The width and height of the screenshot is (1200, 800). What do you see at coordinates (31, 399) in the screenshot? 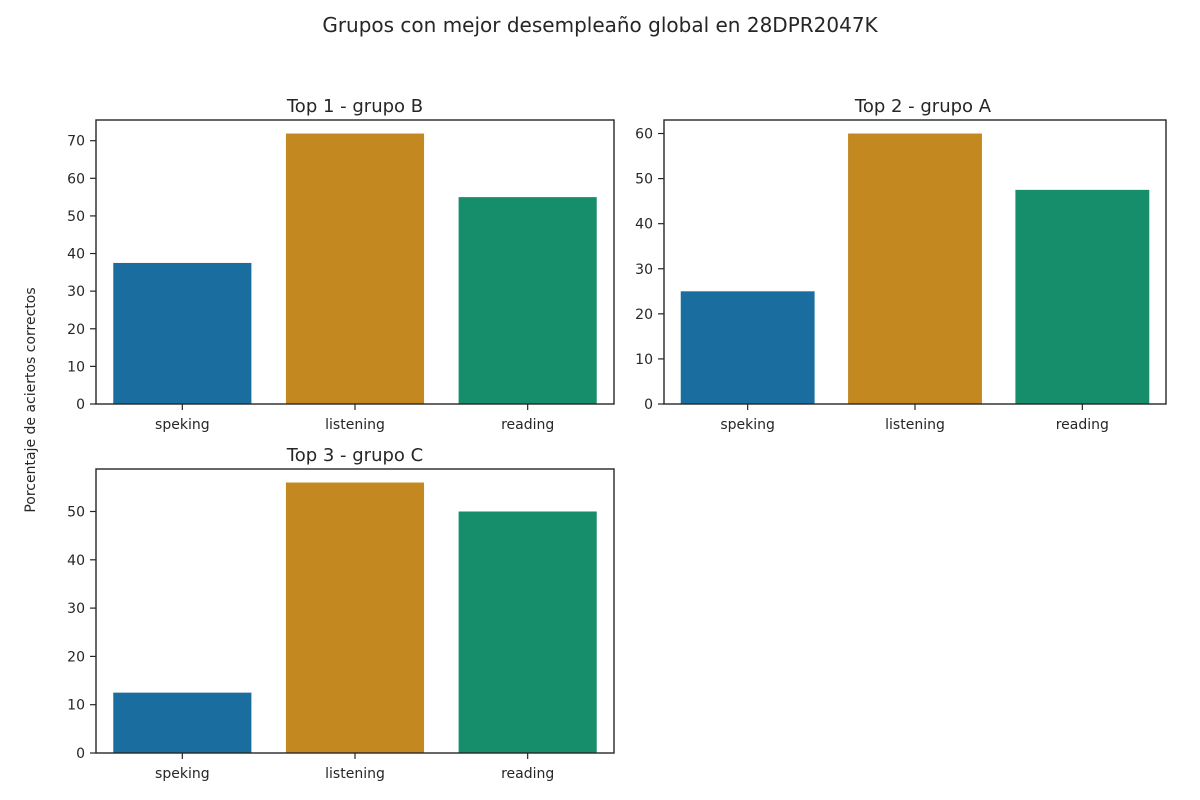
I see `y-axis-label: Porcentaje de aciertos correctos` at bounding box center [31, 399].